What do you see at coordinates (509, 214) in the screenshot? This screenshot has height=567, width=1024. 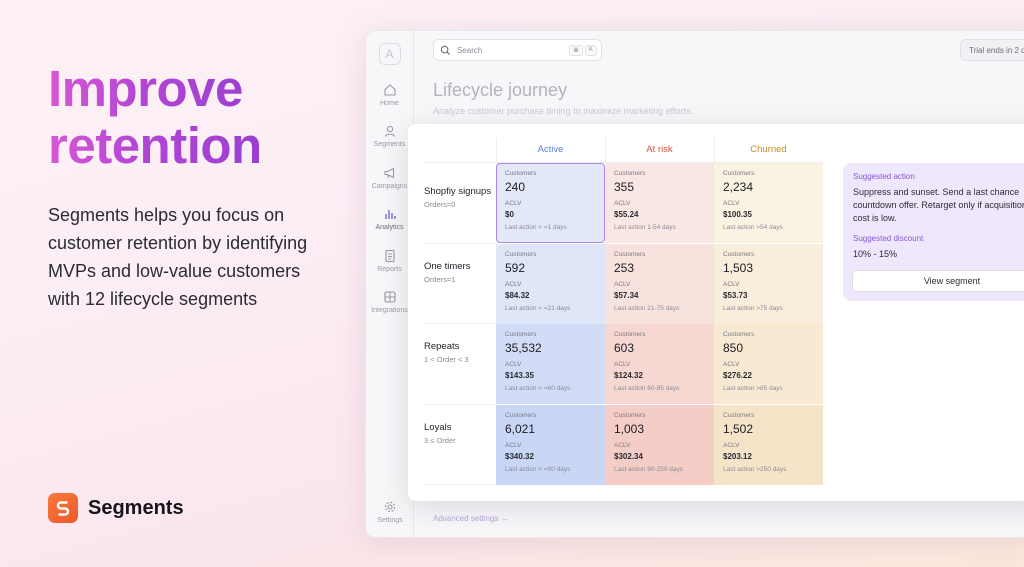 I see `aclv-value: $0` at bounding box center [509, 214].